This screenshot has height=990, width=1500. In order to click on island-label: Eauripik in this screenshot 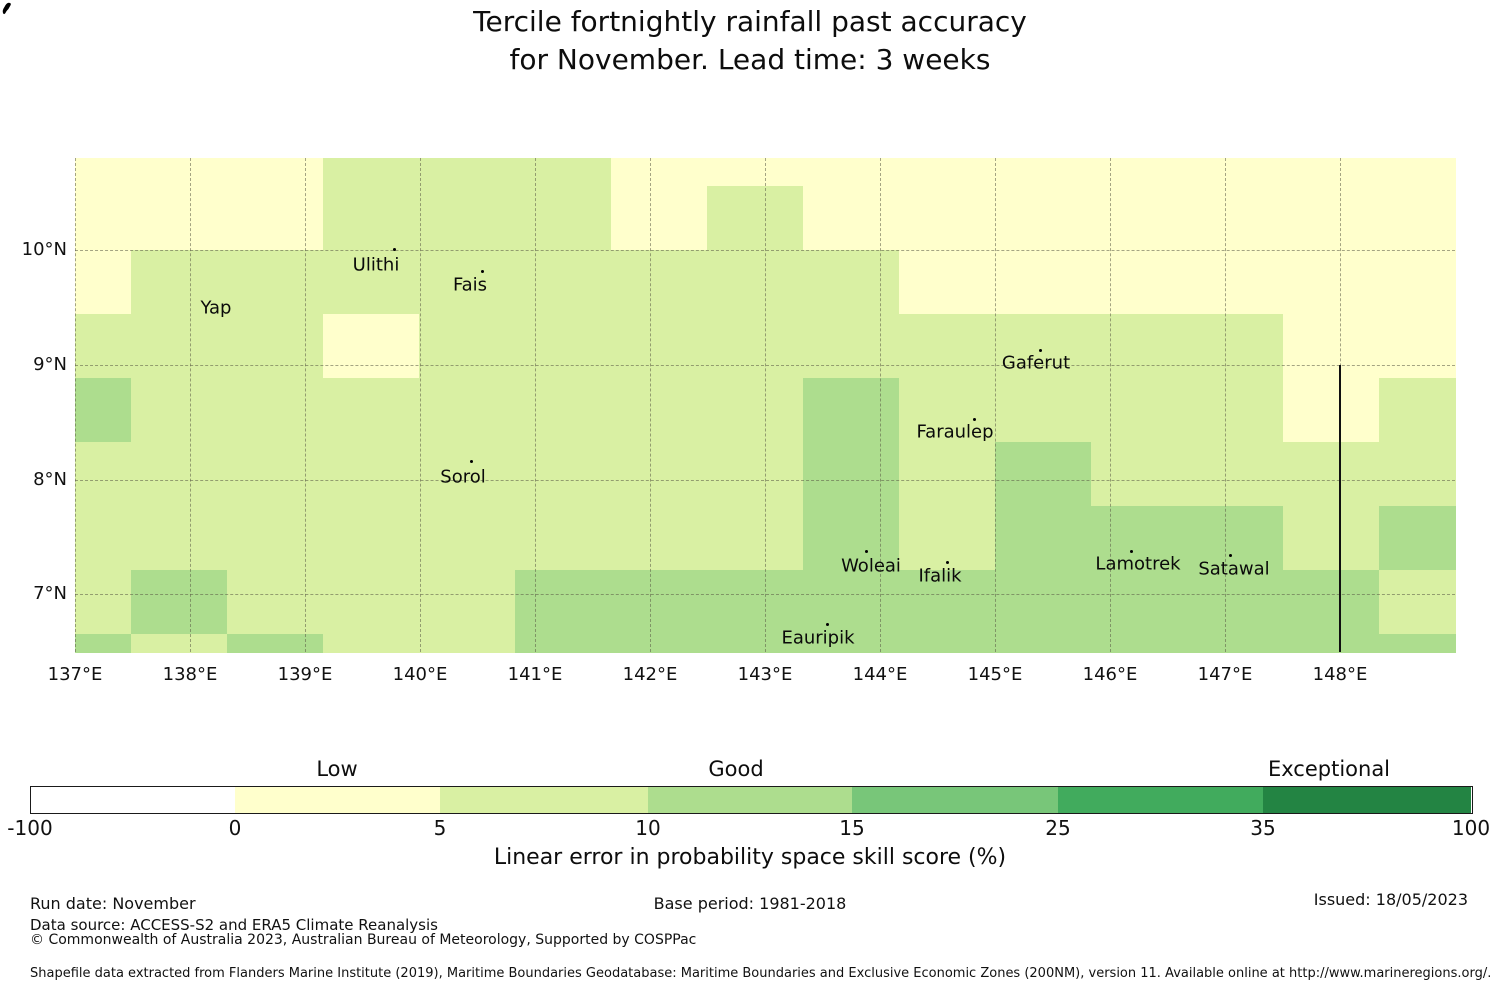, I will do `click(818, 638)`.